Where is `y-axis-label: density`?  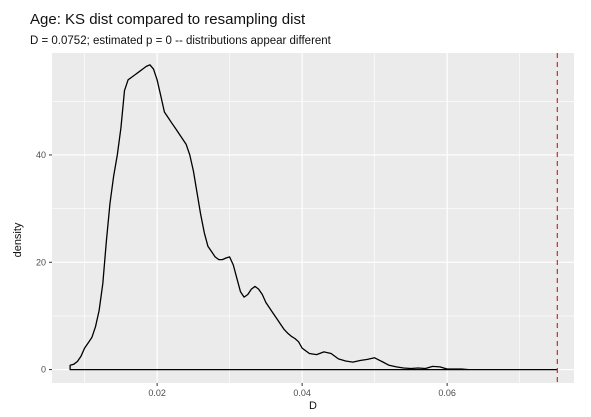 y-axis-label: density is located at coordinates (18, 239).